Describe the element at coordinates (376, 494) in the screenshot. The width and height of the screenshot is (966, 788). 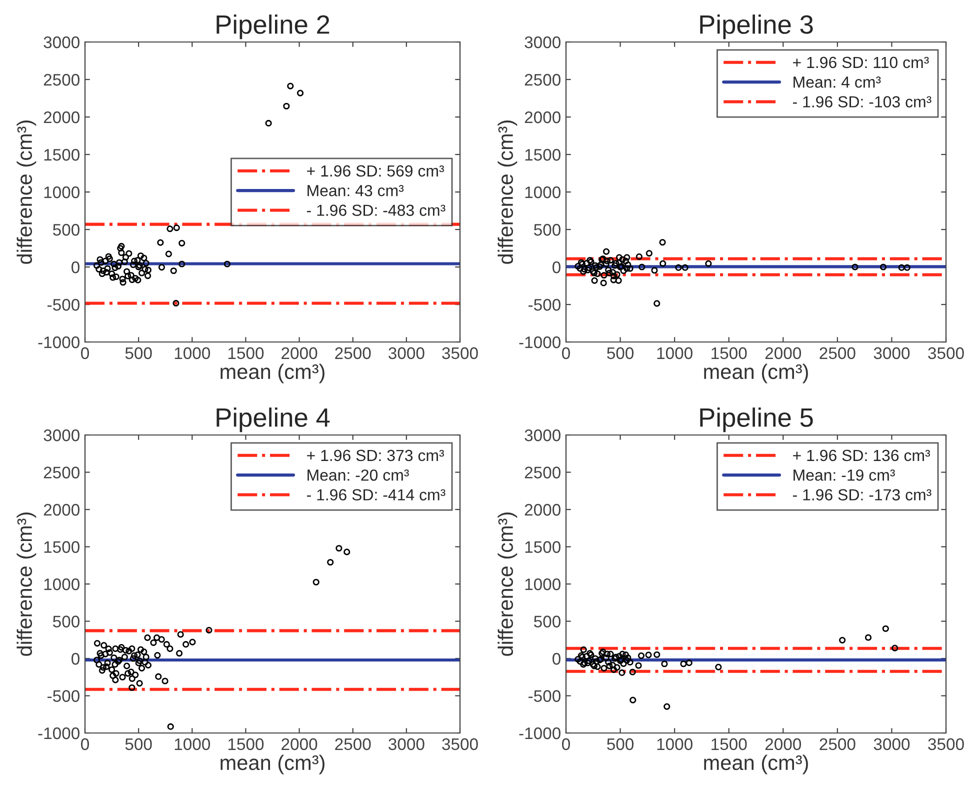
I see `legend-label: - 1.96 SD: -414 cm³` at that location.